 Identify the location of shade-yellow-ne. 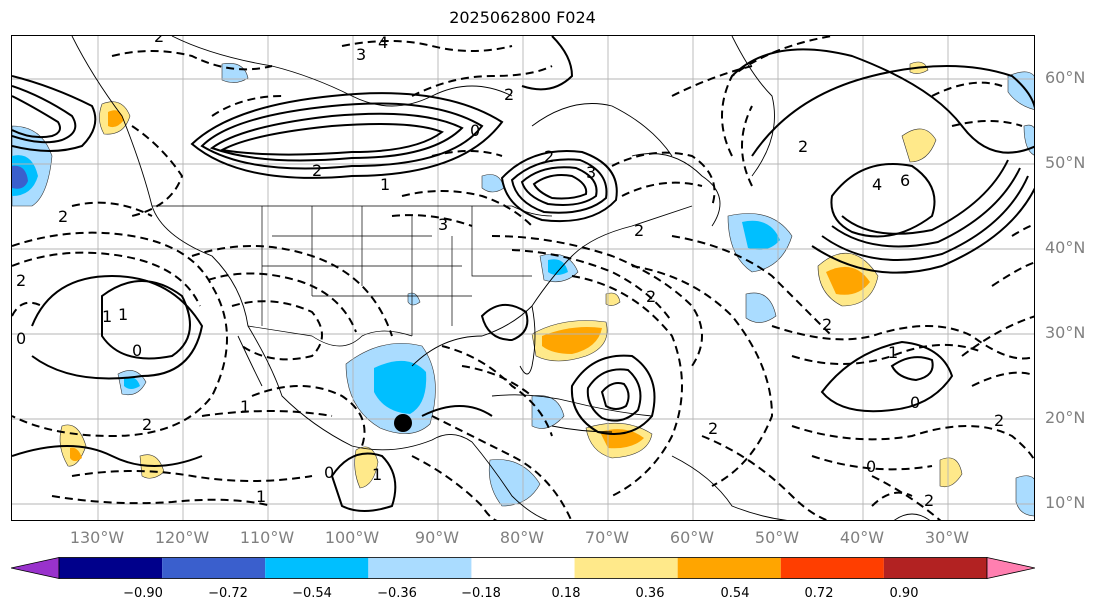
(919, 145).